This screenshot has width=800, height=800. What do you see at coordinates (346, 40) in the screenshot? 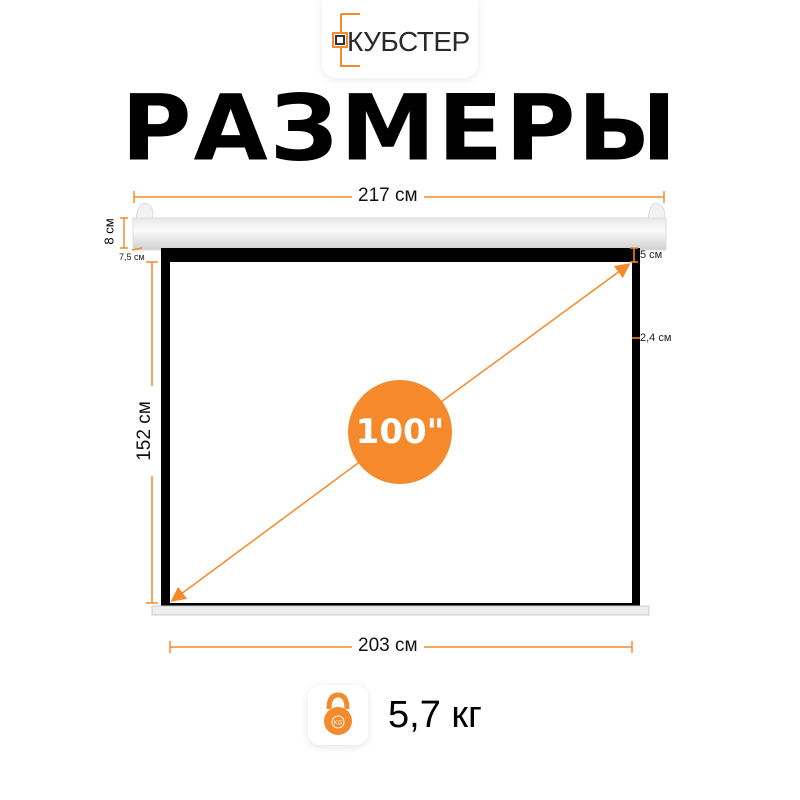
I see `logo-mark-icon` at bounding box center [346, 40].